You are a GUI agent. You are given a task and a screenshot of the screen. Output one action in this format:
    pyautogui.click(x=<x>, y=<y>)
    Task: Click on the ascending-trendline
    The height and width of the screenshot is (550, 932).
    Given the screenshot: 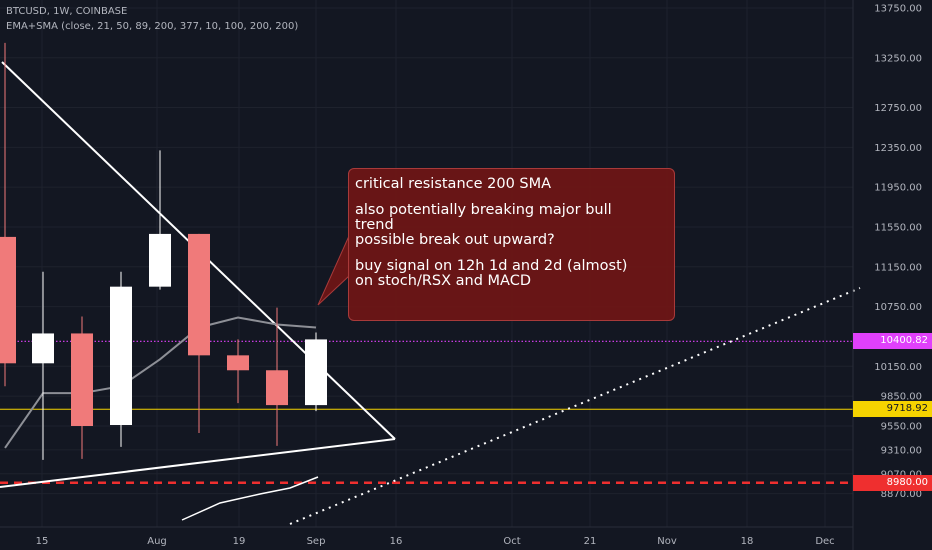 What is the action you would take?
    pyautogui.click(x=198, y=463)
    